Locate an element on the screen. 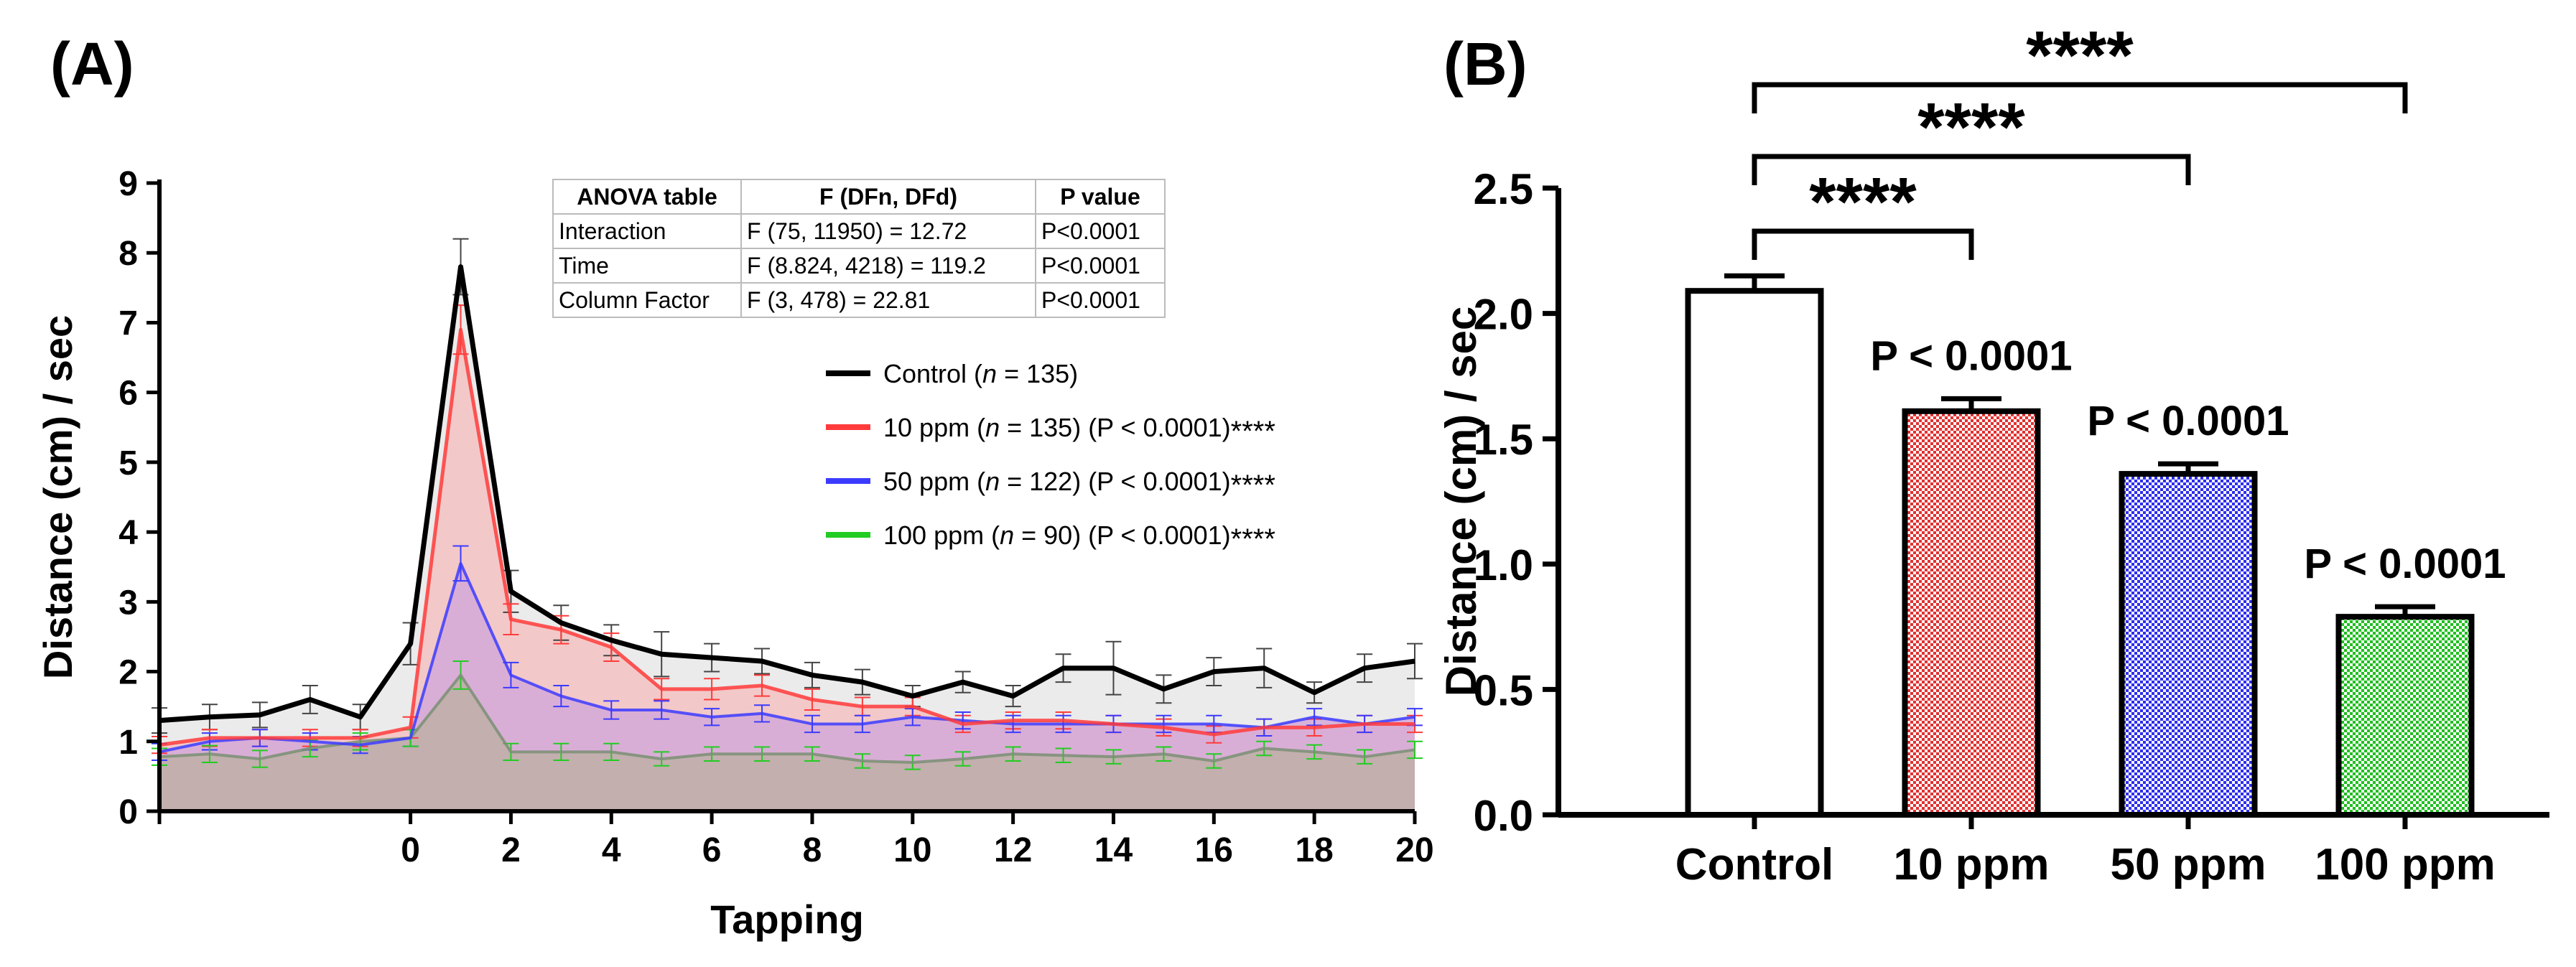 The image size is (2576, 967). line-50ppm is located at coordinates (787, 658).